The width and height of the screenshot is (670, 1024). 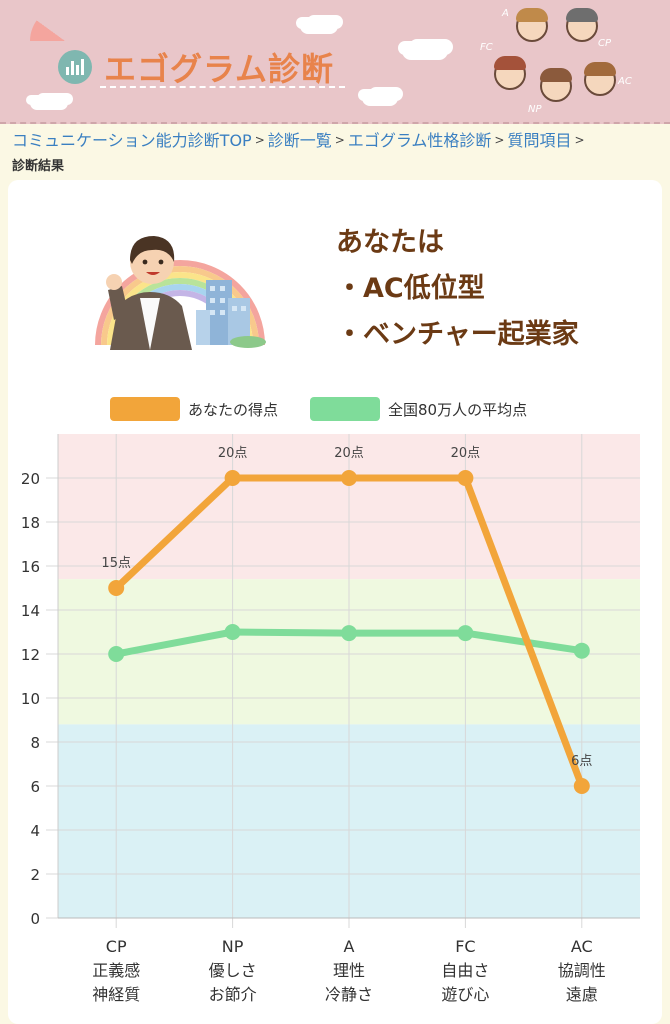 What do you see at coordinates (345, 409) in the screenshot?
I see `legend-swatch-average` at bounding box center [345, 409].